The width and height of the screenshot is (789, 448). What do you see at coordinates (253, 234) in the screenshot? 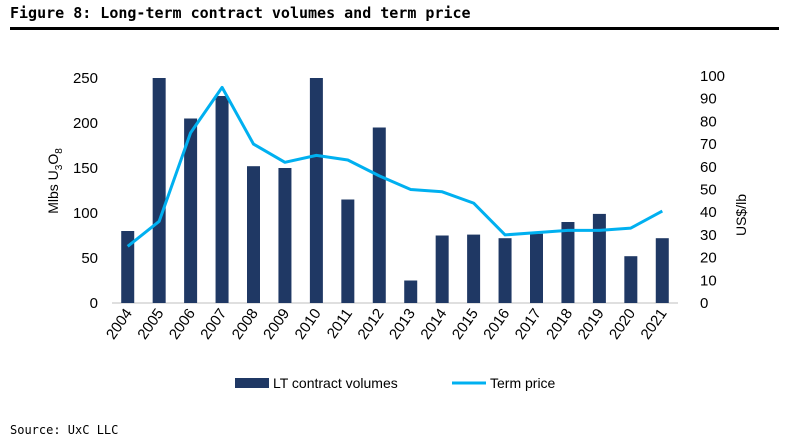
I see `bar-2008` at bounding box center [253, 234].